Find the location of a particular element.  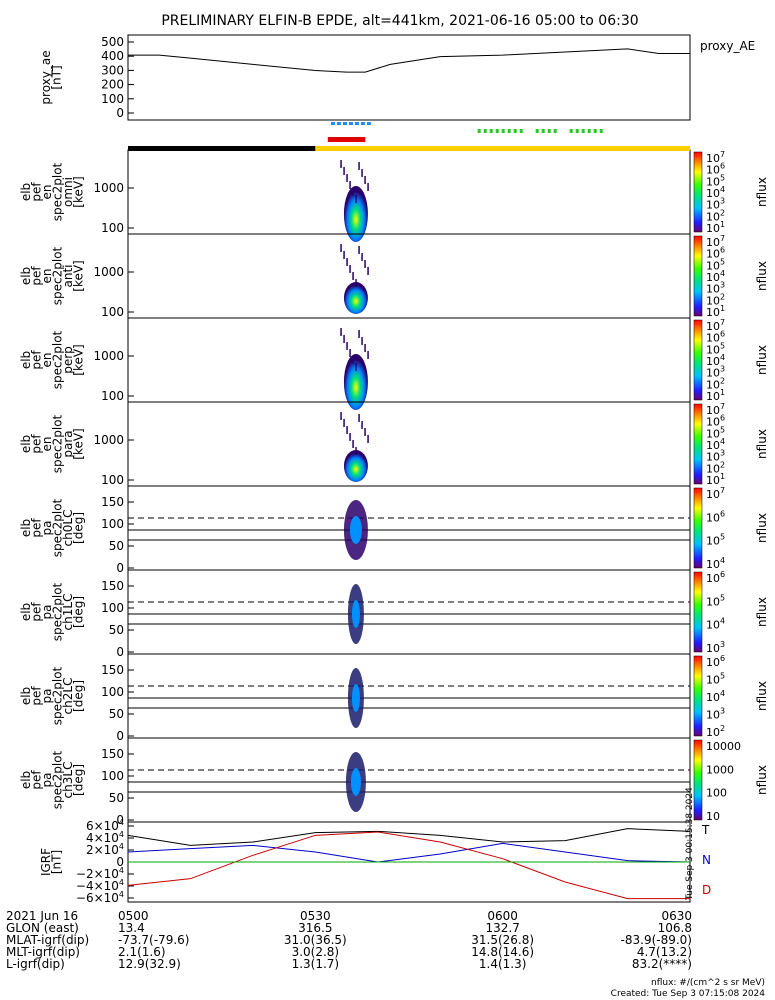

ylabel-line: en is located at coordinates (47, 360).